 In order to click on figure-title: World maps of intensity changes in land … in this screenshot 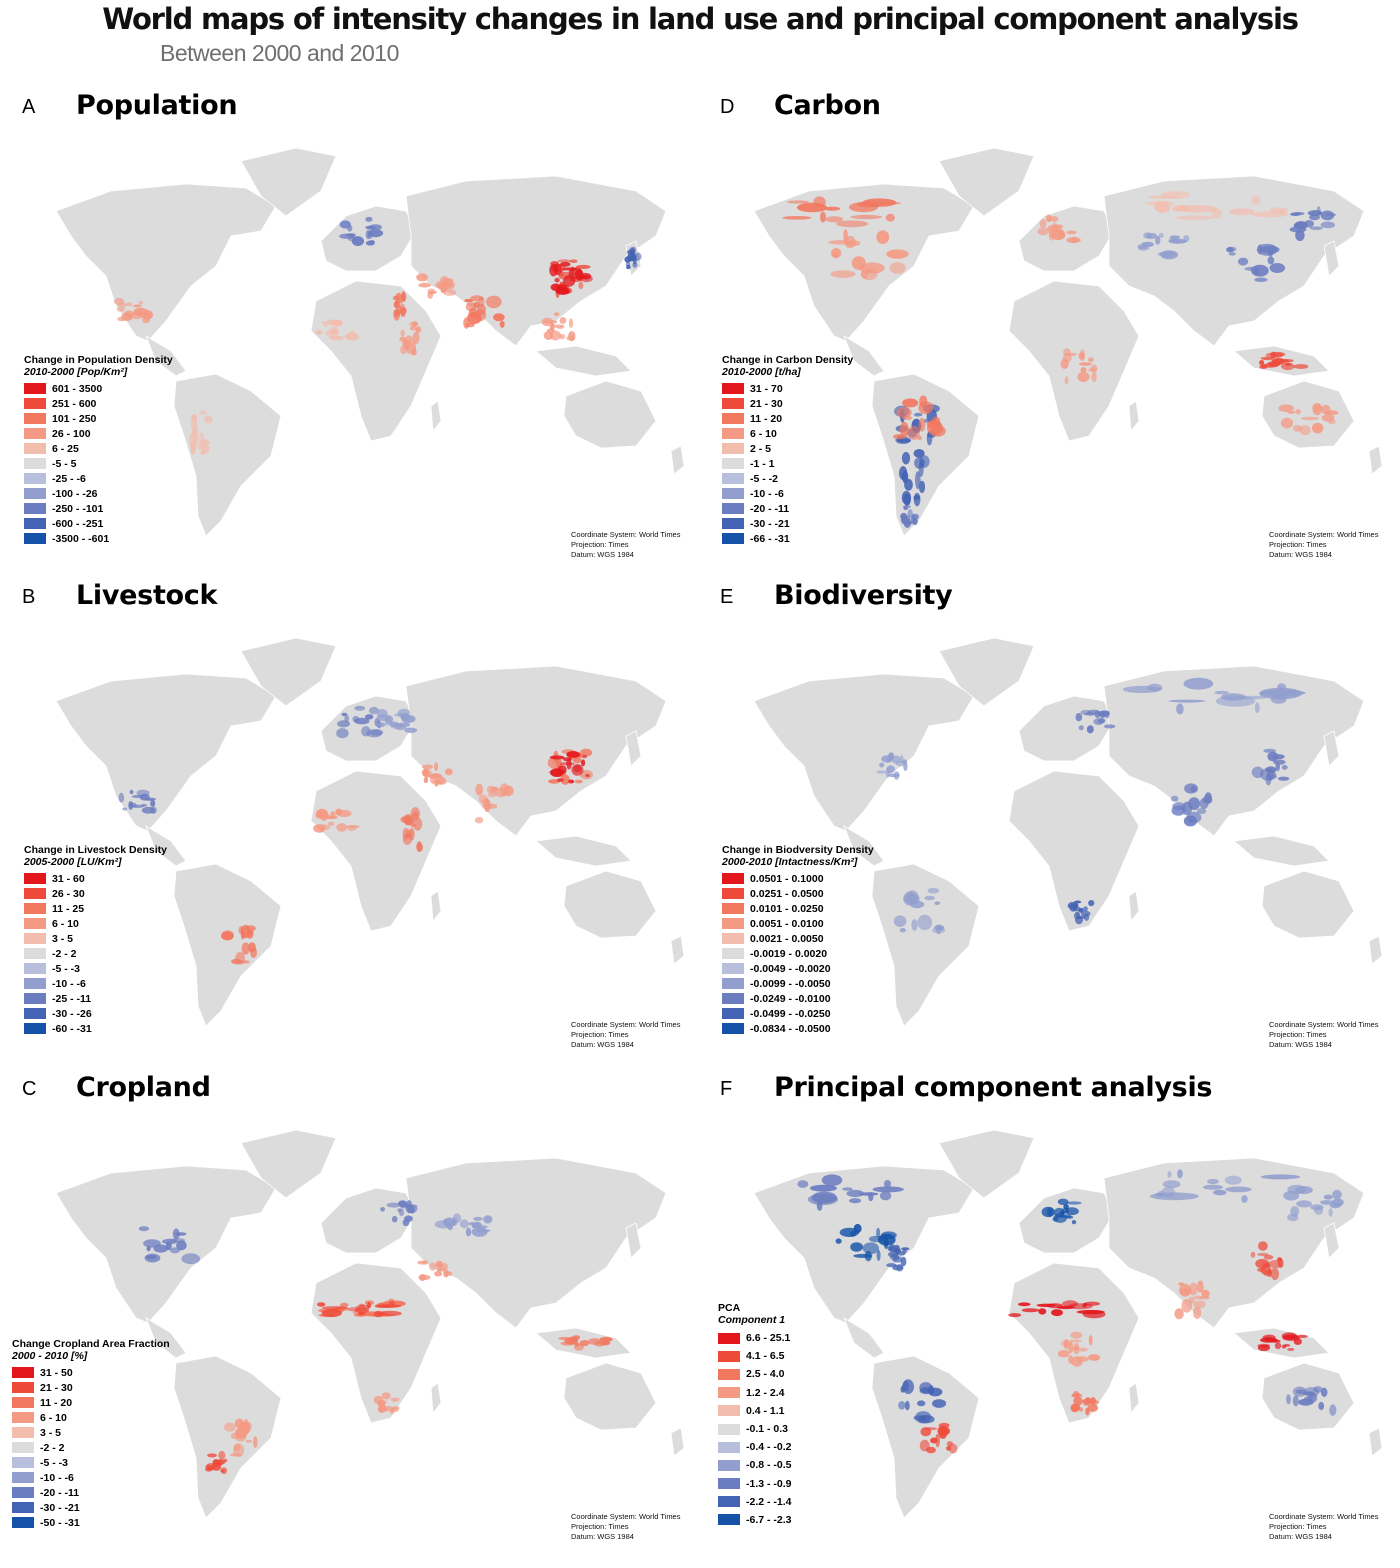, I will do `click(700, 19)`.